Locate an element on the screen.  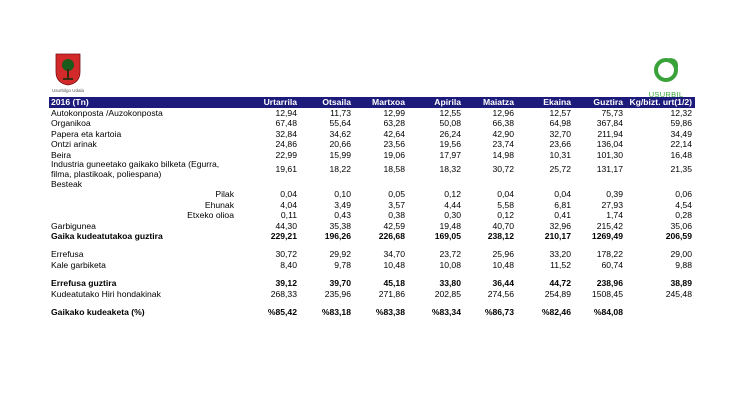
table-cell: 42,59 is located at coordinates (394, 225).